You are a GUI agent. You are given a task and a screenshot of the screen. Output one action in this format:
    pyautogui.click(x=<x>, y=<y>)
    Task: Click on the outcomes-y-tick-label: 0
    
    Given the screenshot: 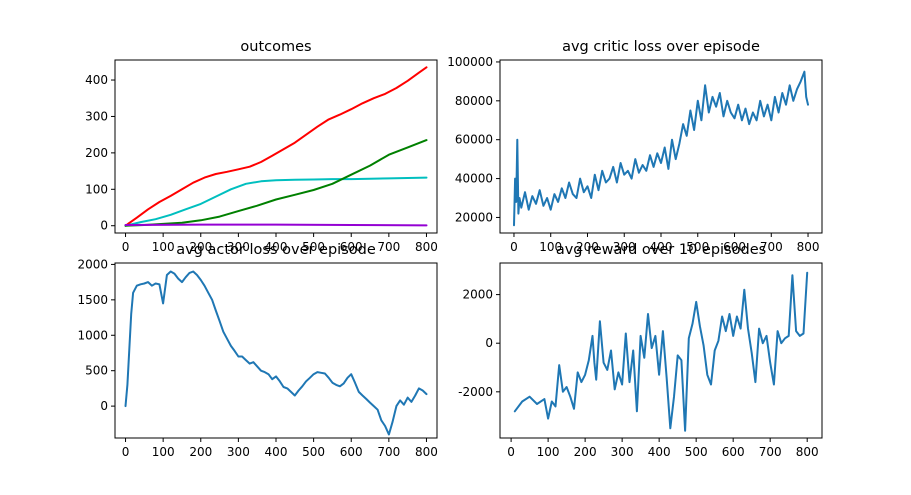 What is the action you would take?
    pyautogui.click(x=104, y=226)
    